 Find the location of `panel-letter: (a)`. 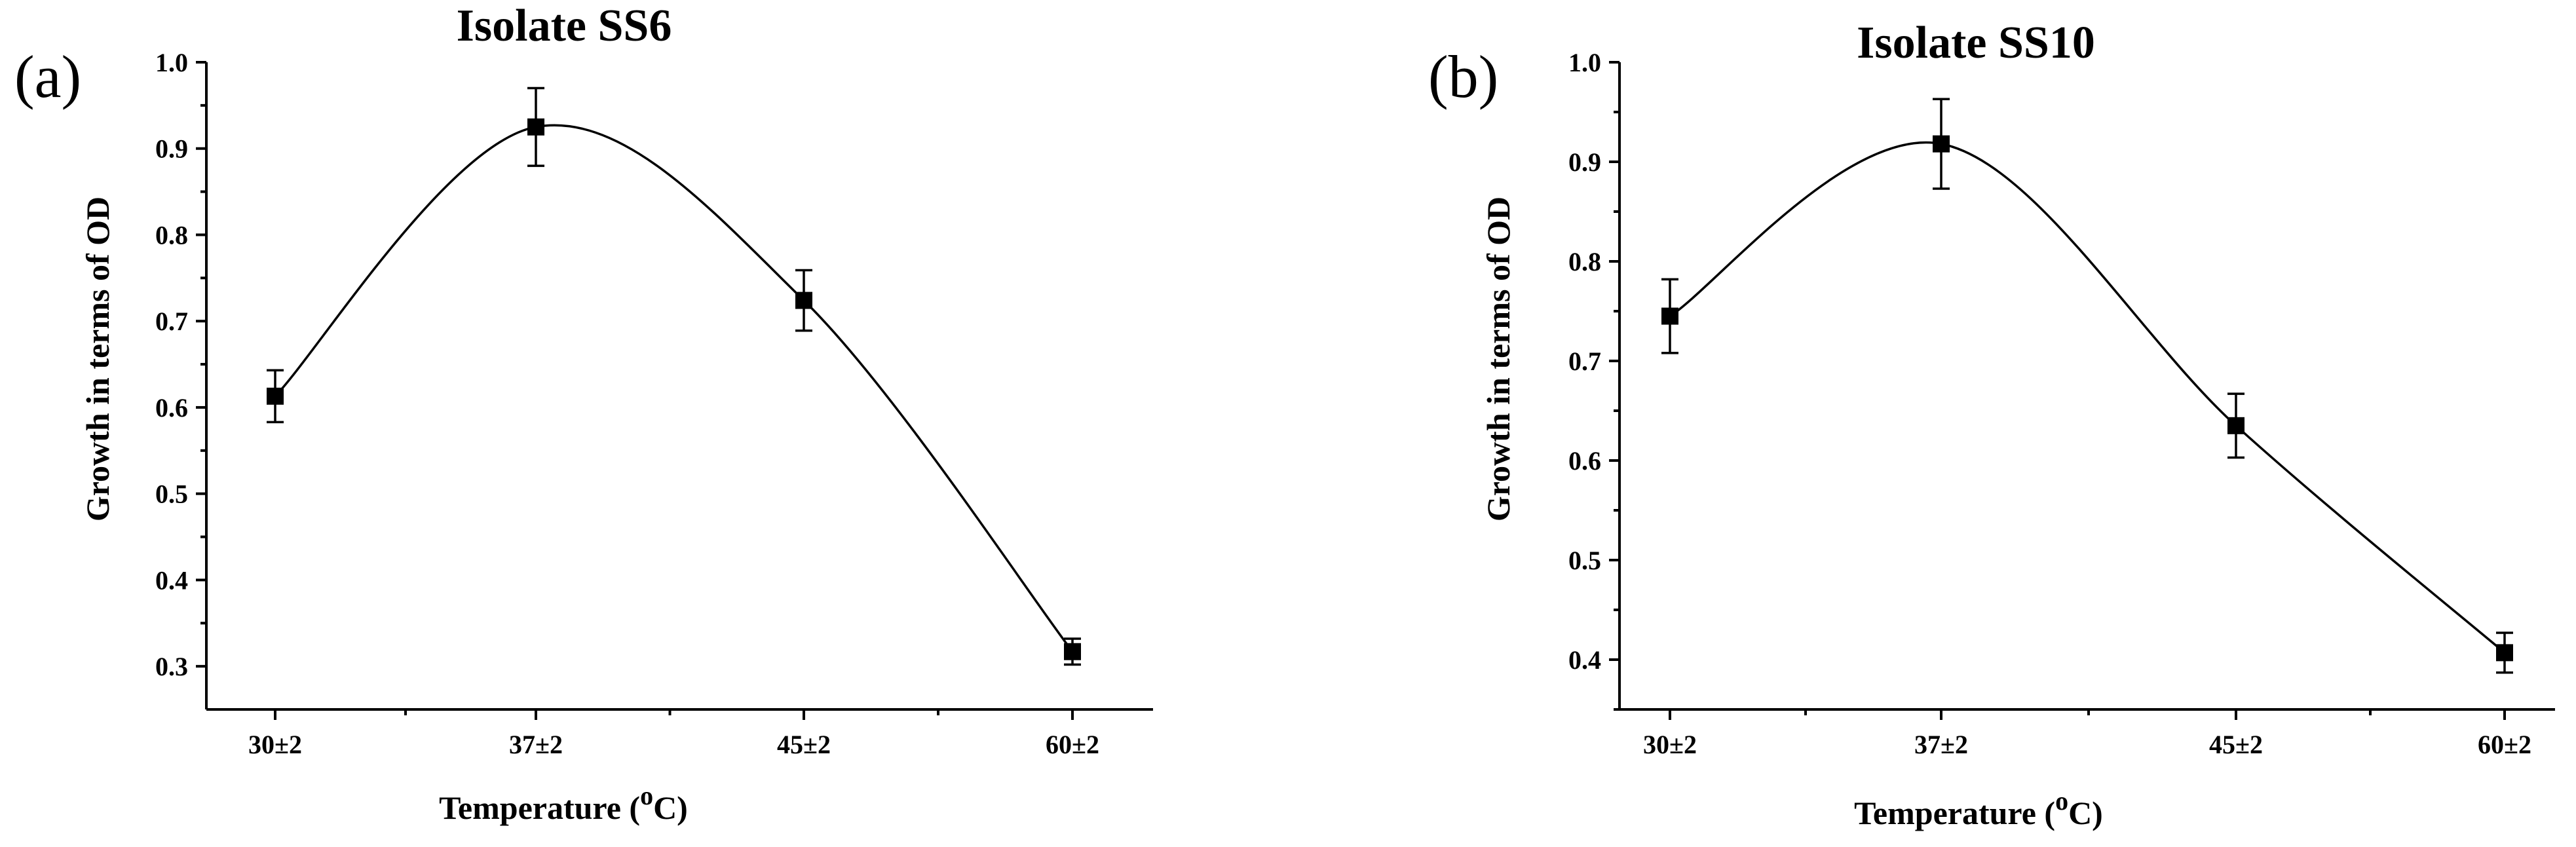

panel-letter: (a) is located at coordinates (47, 76).